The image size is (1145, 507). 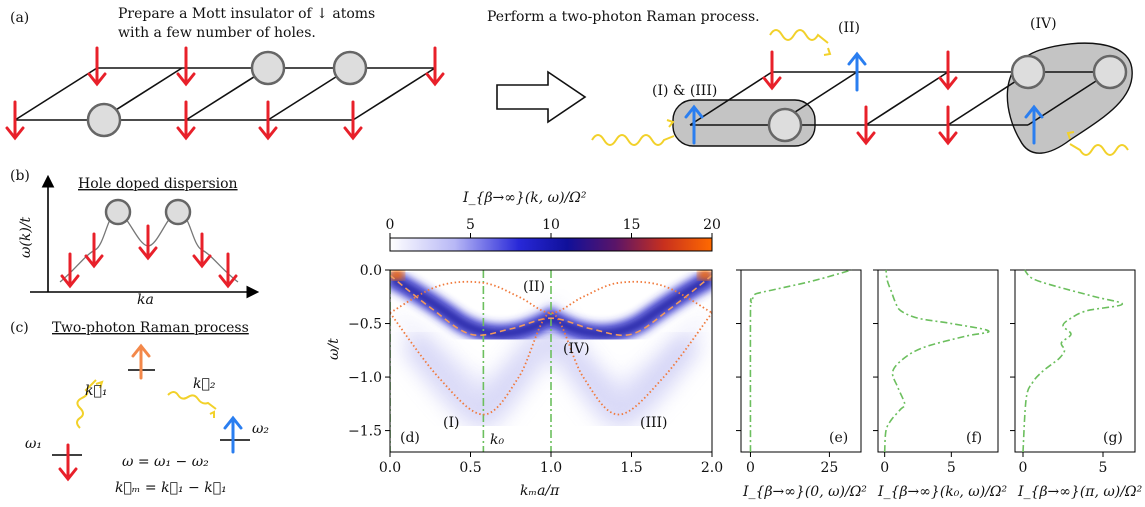 I want to click on w1-label: ω₁, so click(x=33, y=444).